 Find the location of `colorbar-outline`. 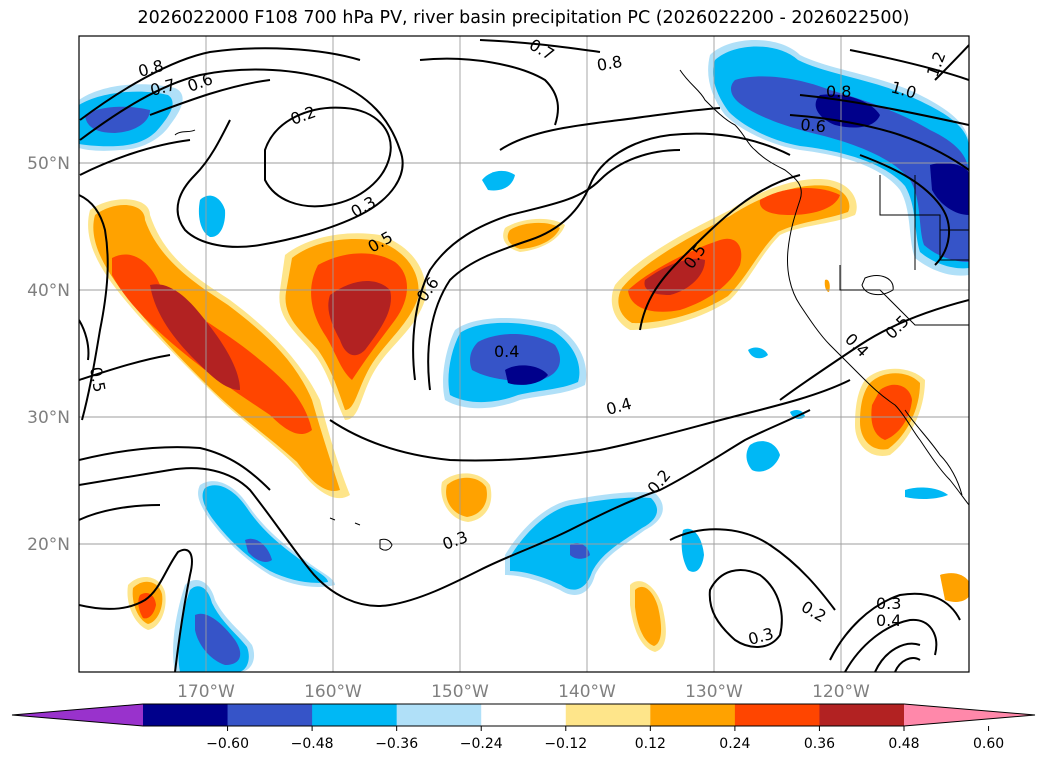

colorbar-outline is located at coordinates (523, 715).